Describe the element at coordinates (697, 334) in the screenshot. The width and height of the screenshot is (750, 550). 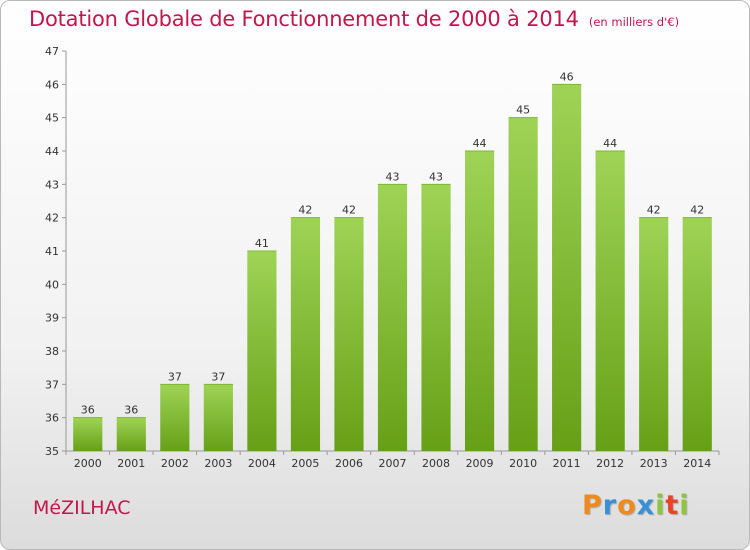
I see `bar-2014` at that location.